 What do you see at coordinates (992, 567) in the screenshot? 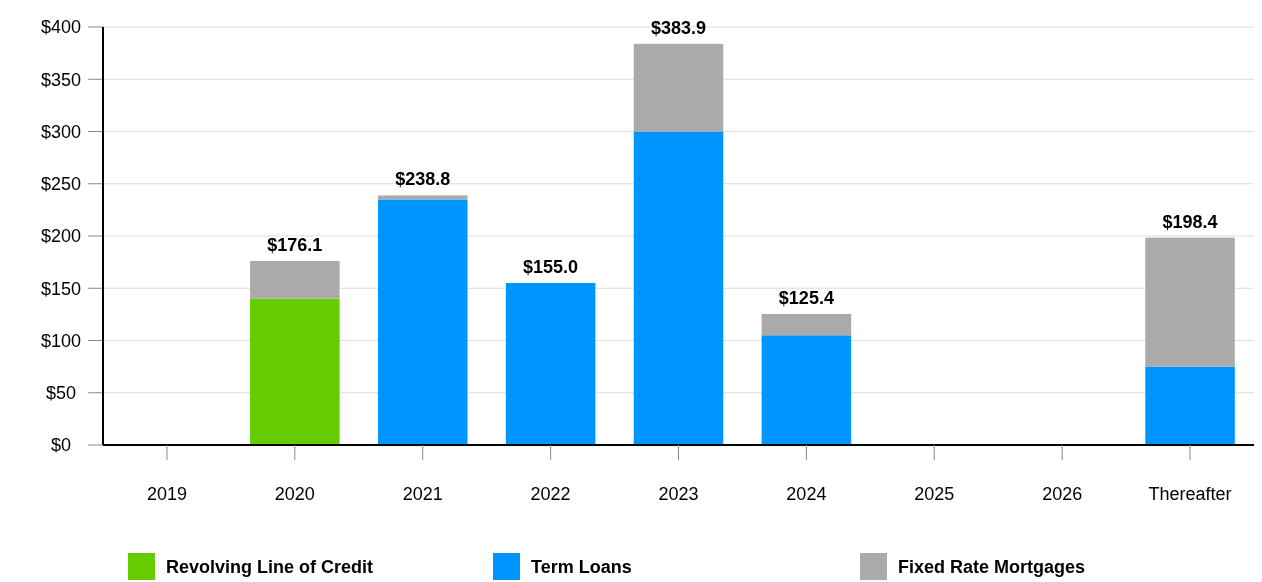
I see `legend-label: Fixed Rate Mortgages` at bounding box center [992, 567].